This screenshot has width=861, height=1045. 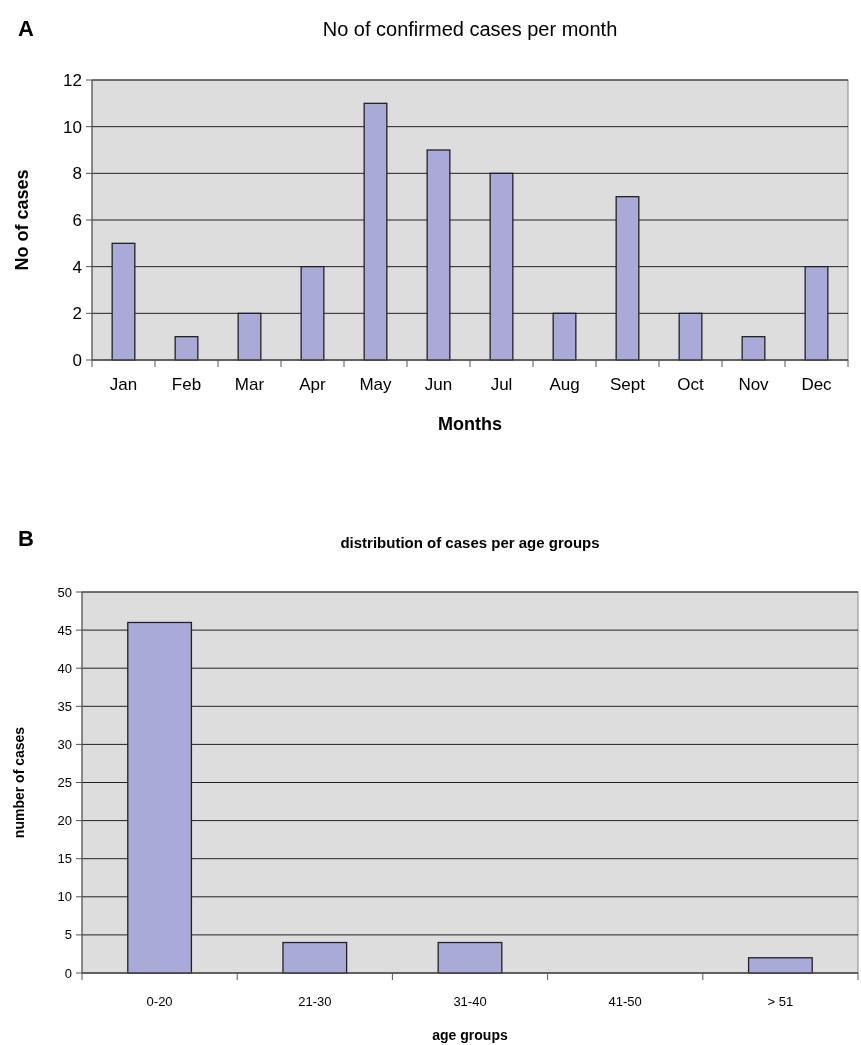 What do you see at coordinates (313, 384) in the screenshot?
I see `x-tick-label: Apr` at bounding box center [313, 384].